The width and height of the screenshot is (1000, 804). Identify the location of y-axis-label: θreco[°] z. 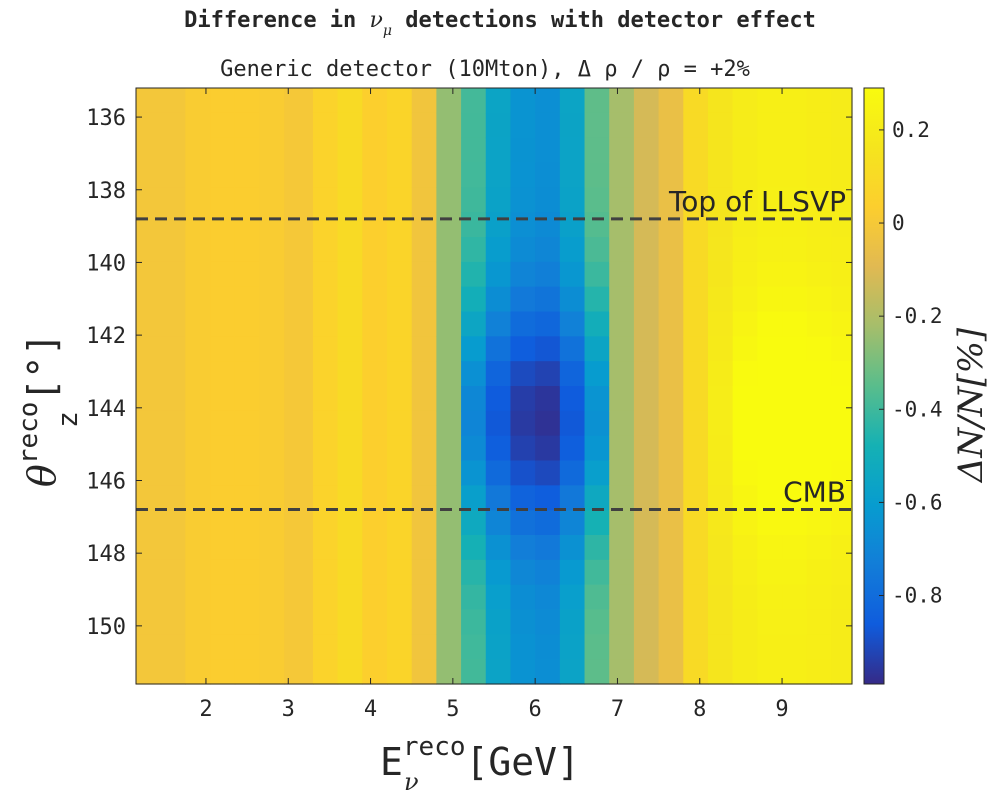
(49, 410).